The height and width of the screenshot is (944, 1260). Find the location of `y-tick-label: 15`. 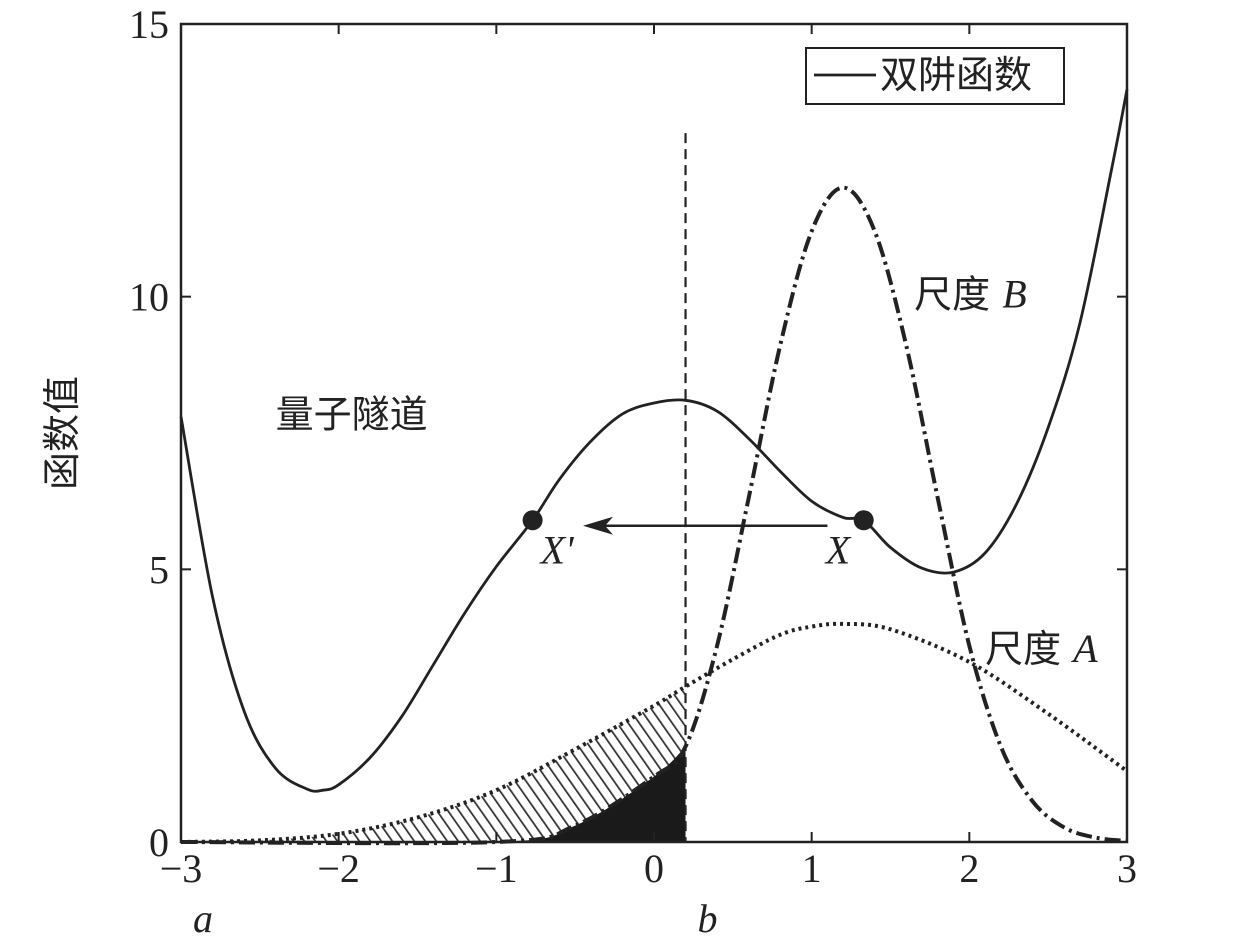

y-tick-label: 15 is located at coordinates (149, 24).